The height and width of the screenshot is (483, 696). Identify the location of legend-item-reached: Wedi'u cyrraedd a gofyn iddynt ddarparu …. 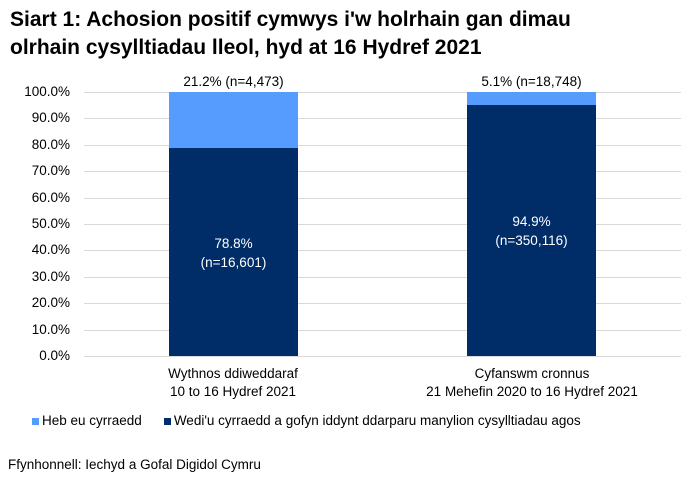
(372, 421).